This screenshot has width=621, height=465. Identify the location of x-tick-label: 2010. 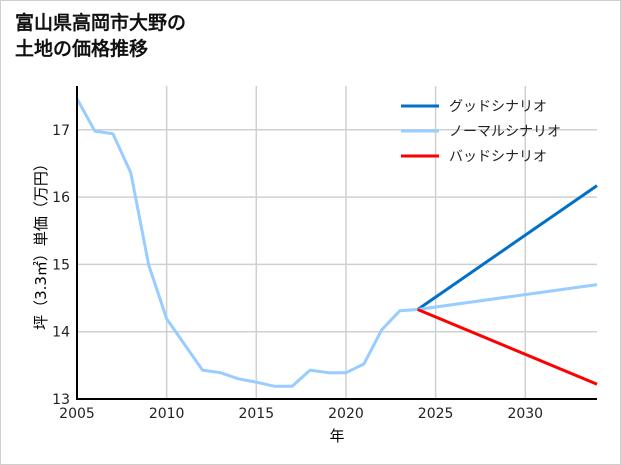
(167, 414).